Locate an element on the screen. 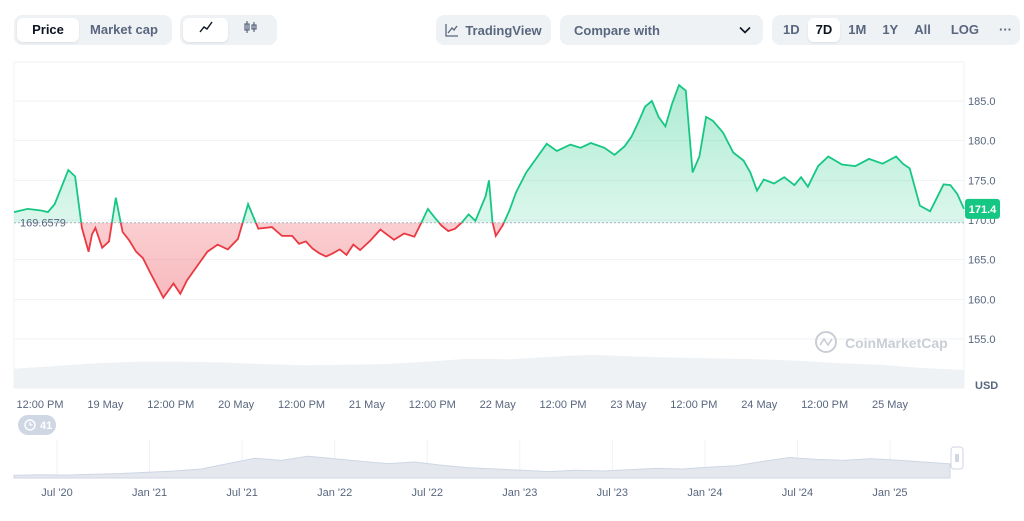  events-count: 41 is located at coordinates (46, 426).